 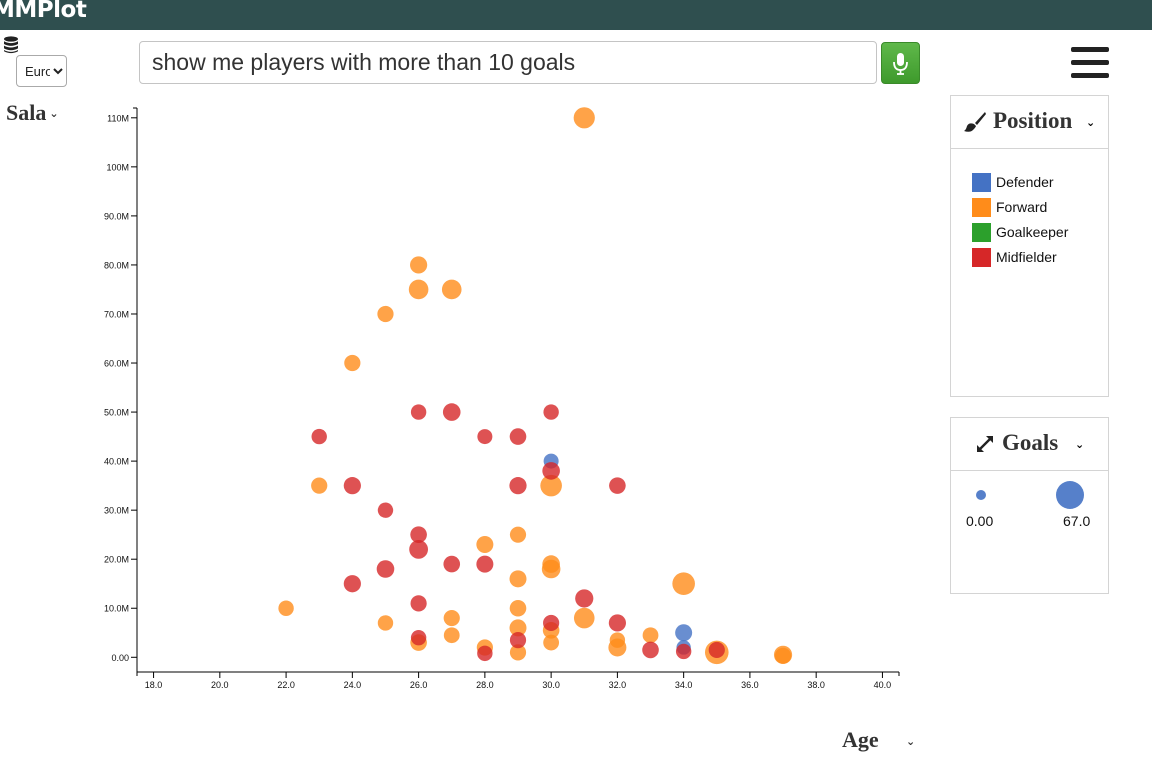 I want to click on y-tick-label: 30.0M, so click(x=116, y=511).